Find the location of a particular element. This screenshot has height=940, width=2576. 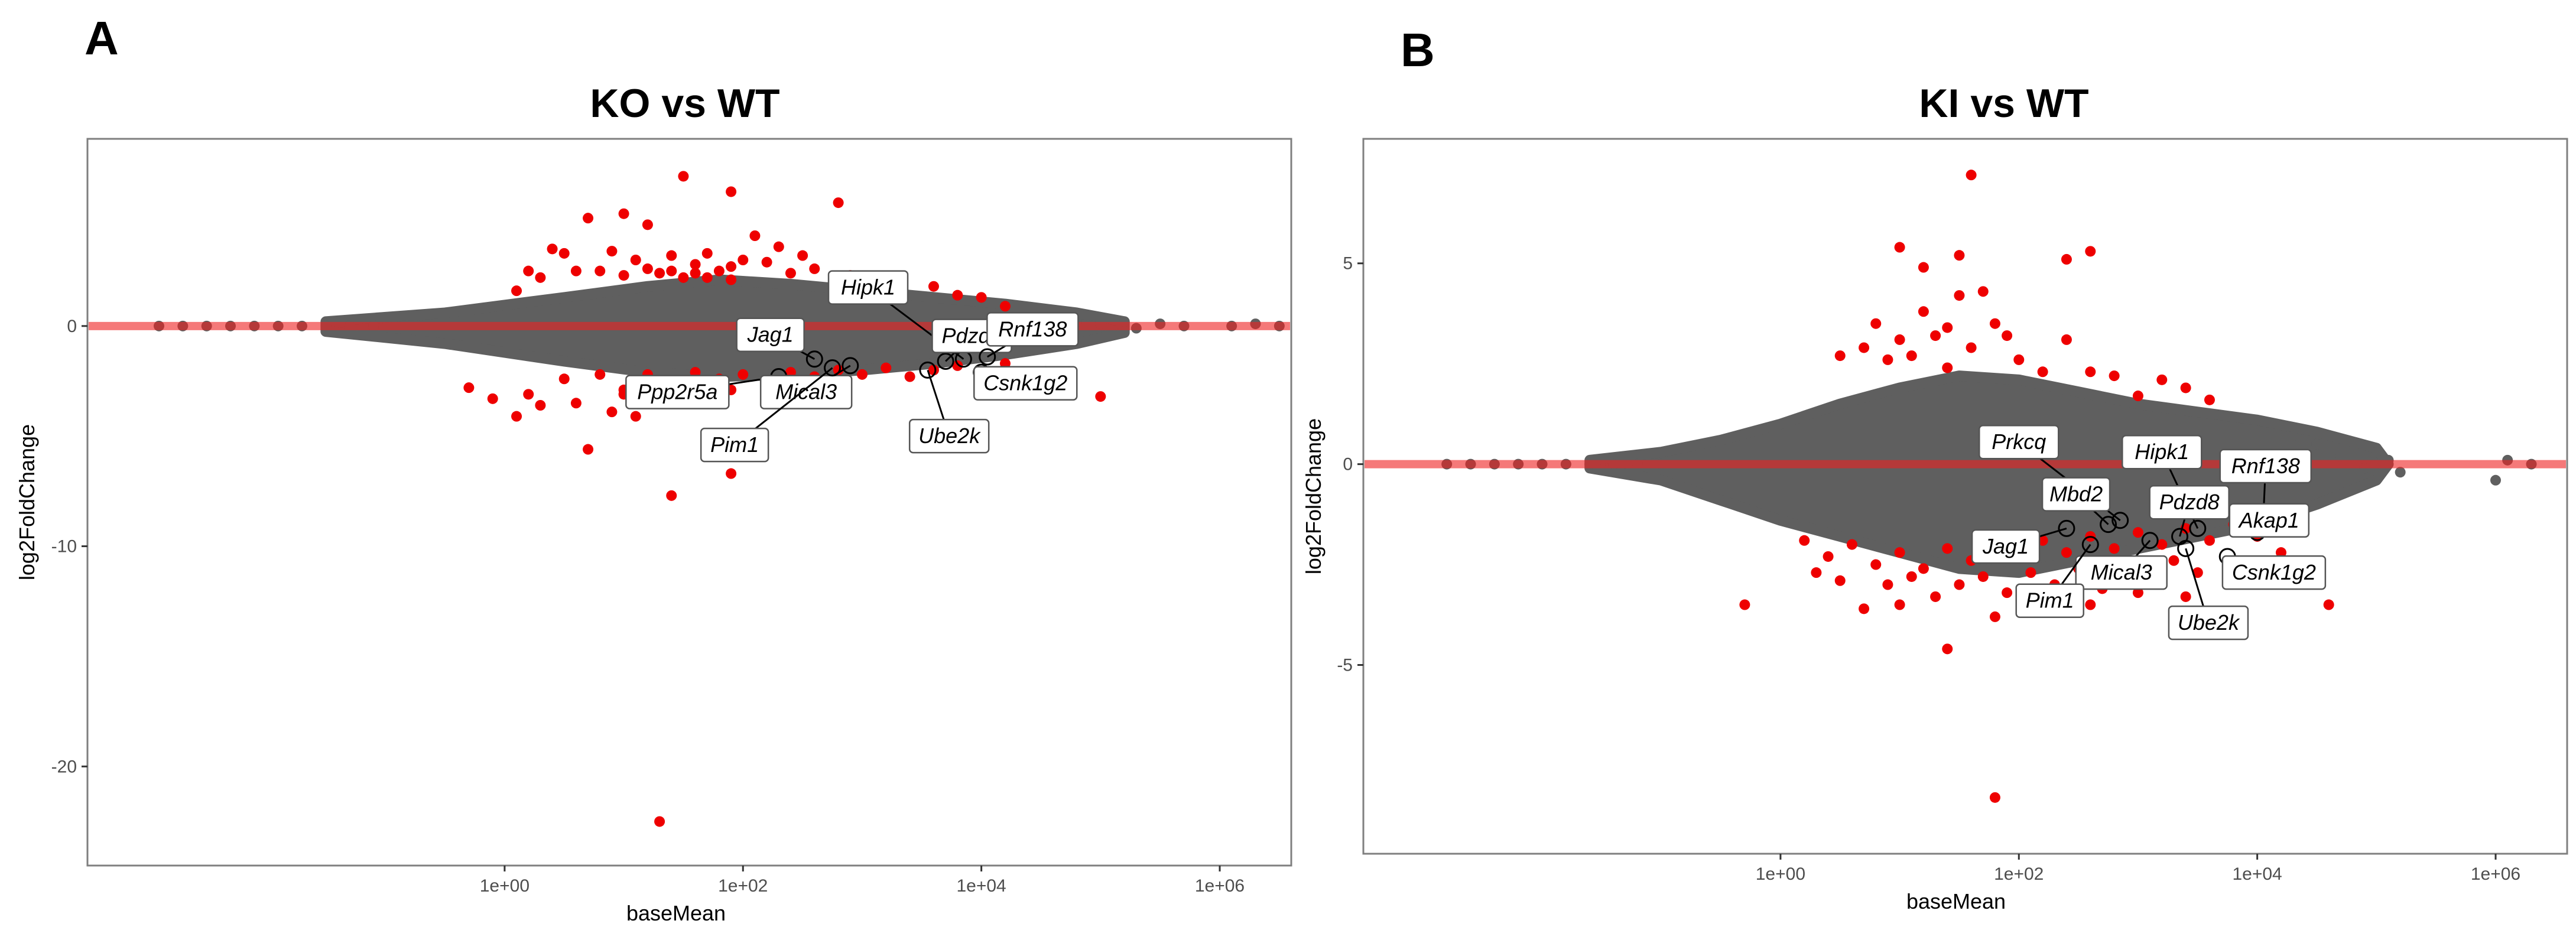

plot-title: KI vs WT is located at coordinates (2003, 103).